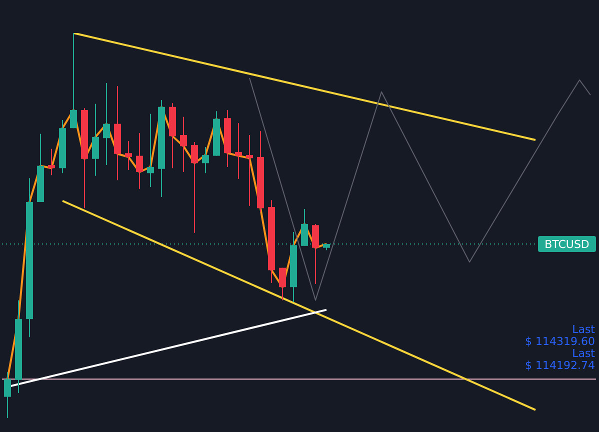  What do you see at coordinates (559, 365) in the screenshot?
I see `annotation: $ 114192.74` at bounding box center [559, 365].